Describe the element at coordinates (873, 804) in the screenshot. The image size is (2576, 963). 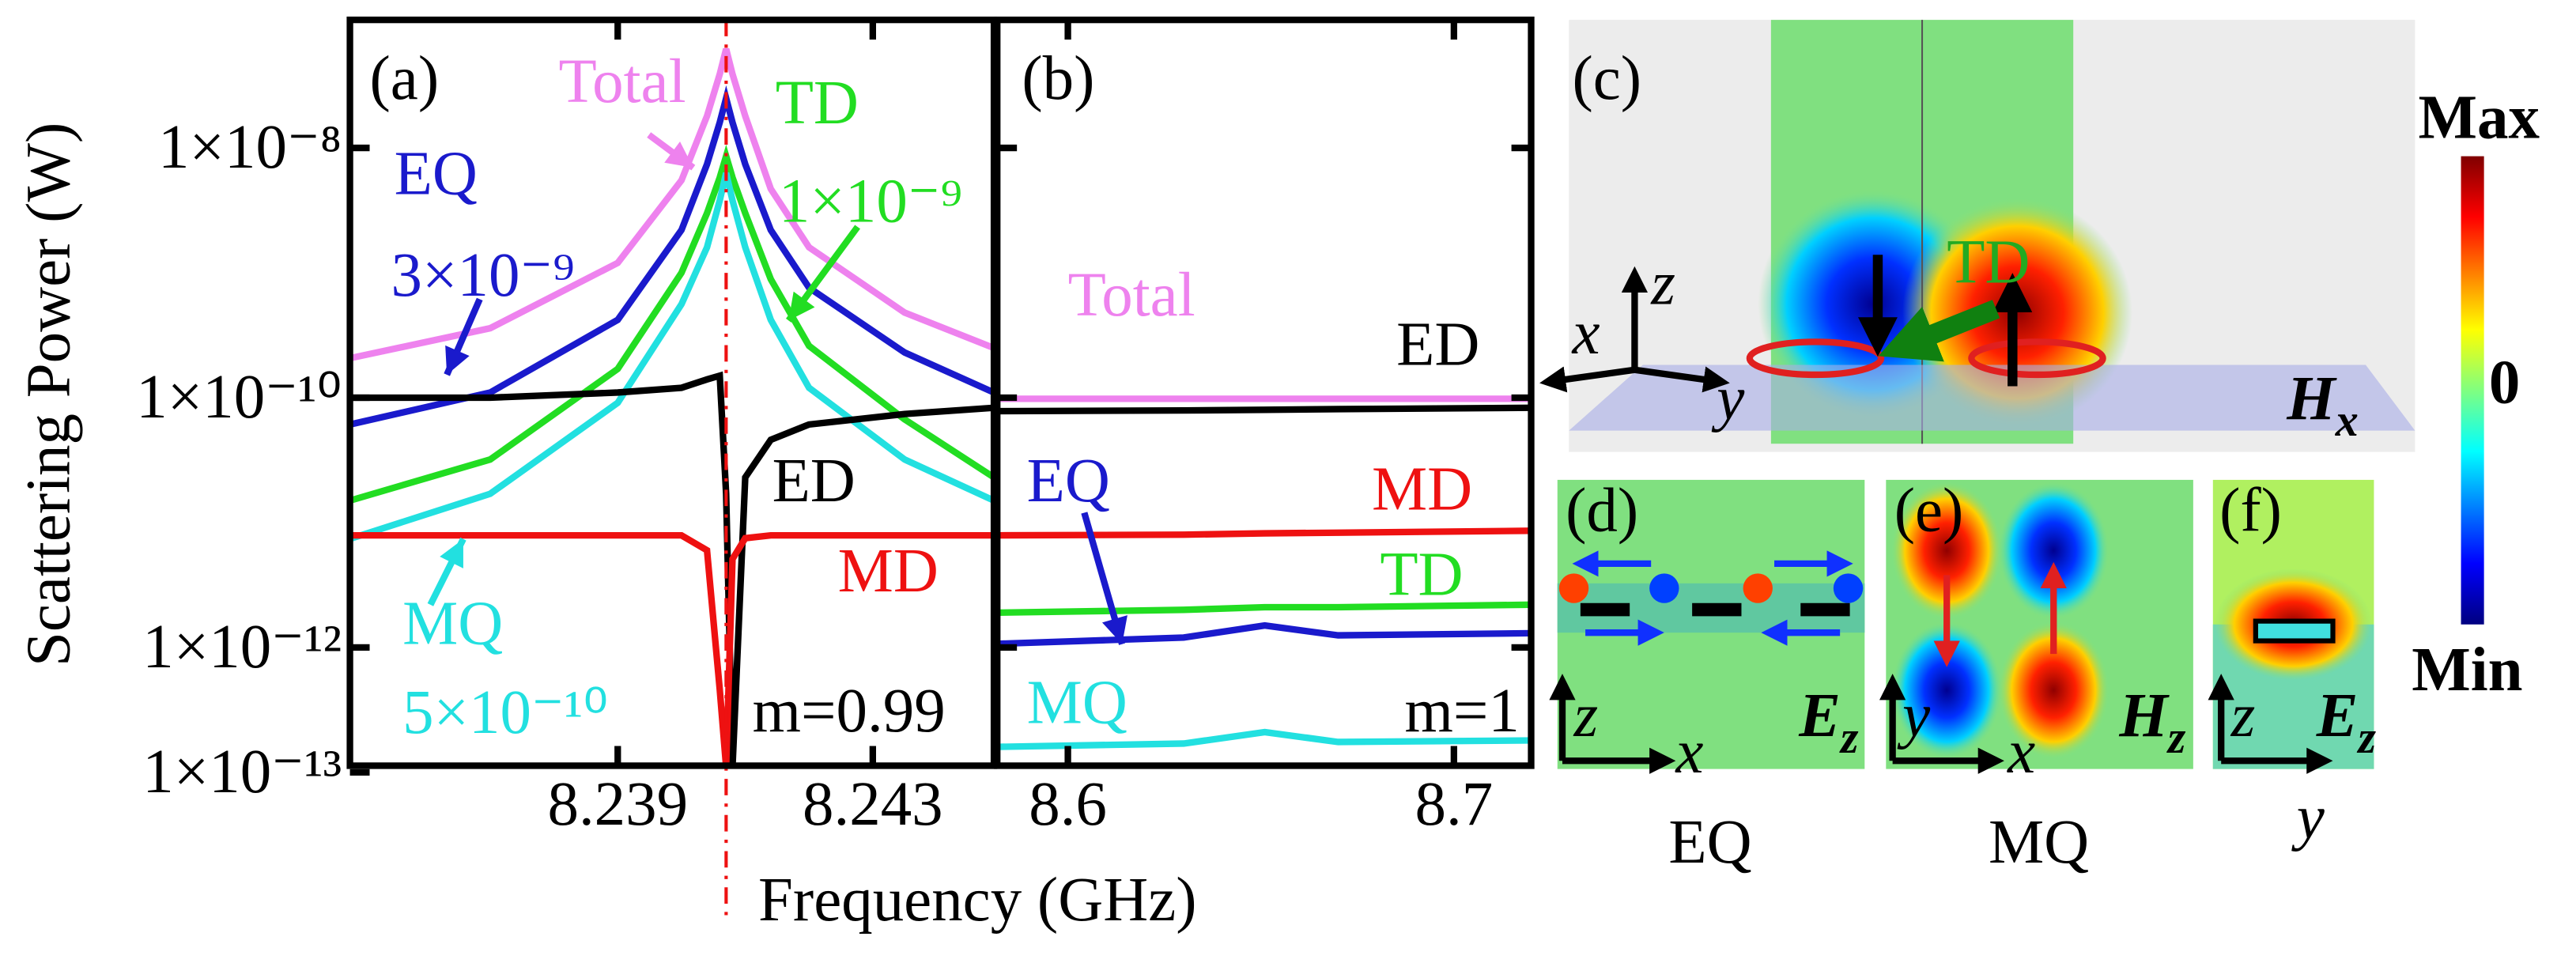
I see `x-tick-label: 8.243` at that location.